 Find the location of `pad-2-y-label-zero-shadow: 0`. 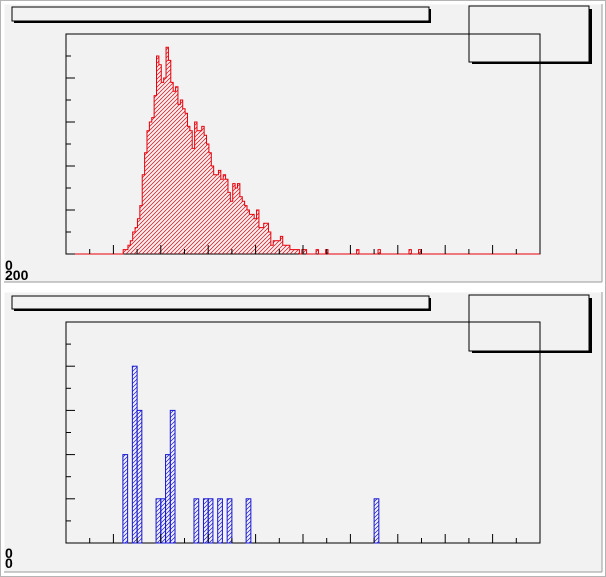

pad-2-y-label-zero-shadow: 0 is located at coordinates (9, 563).